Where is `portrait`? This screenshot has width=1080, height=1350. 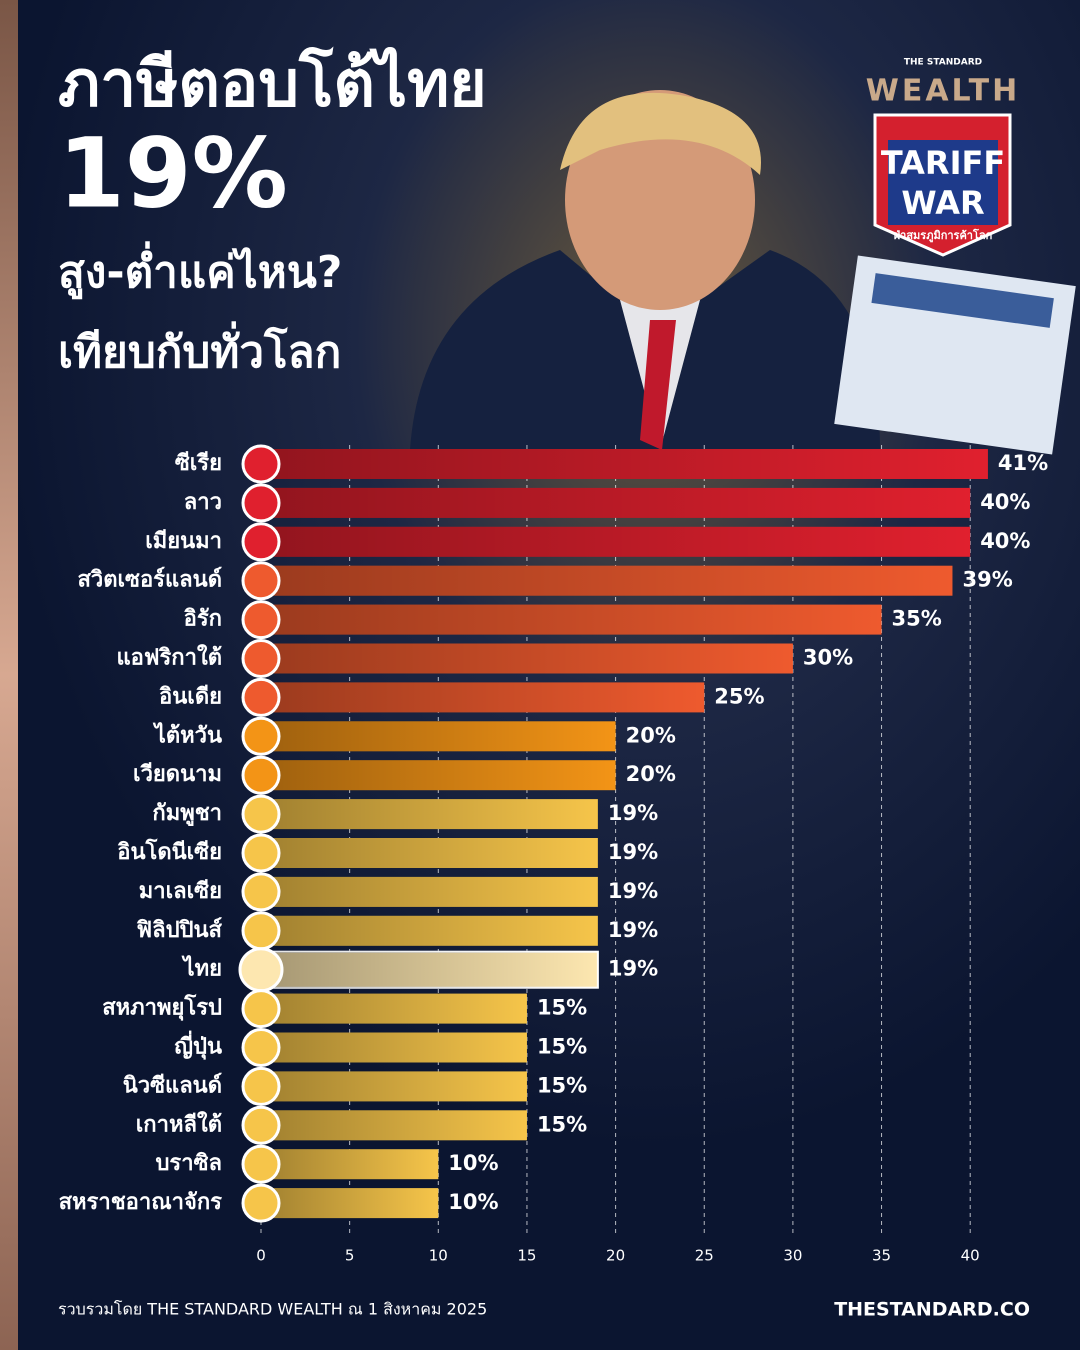
portrait is located at coordinates (645, 270).